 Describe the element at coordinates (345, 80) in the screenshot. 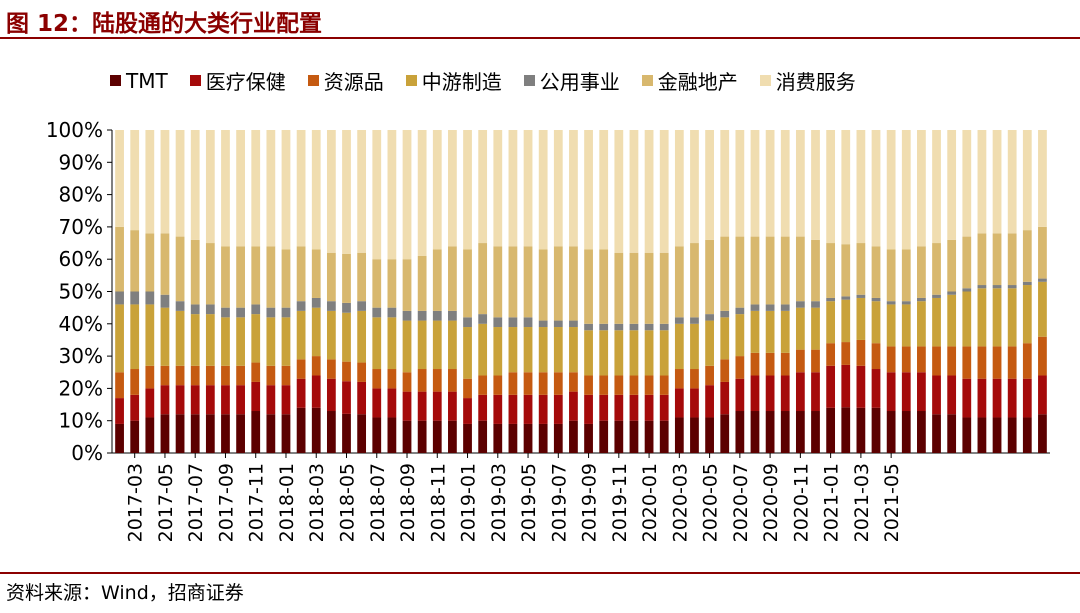

I see `legend-item: 资源品` at that location.